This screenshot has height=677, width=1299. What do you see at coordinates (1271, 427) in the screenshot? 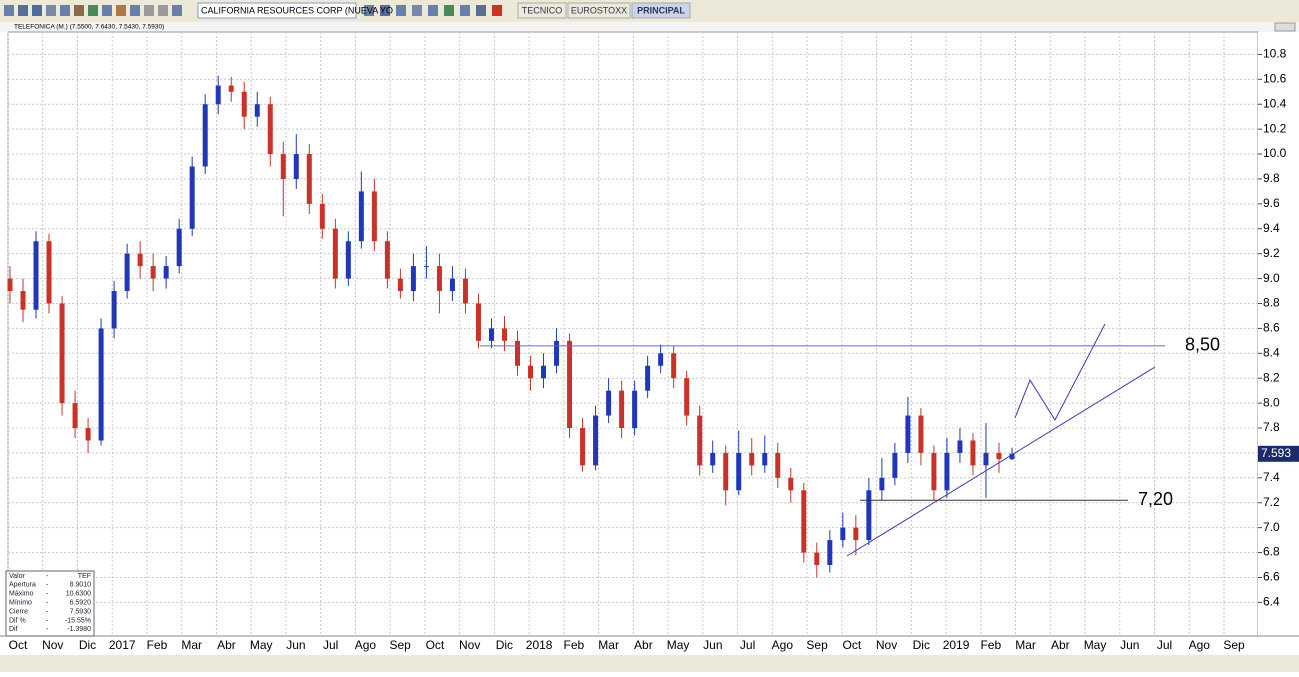
I see `y-tick-label: 7.8` at bounding box center [1271, 427].